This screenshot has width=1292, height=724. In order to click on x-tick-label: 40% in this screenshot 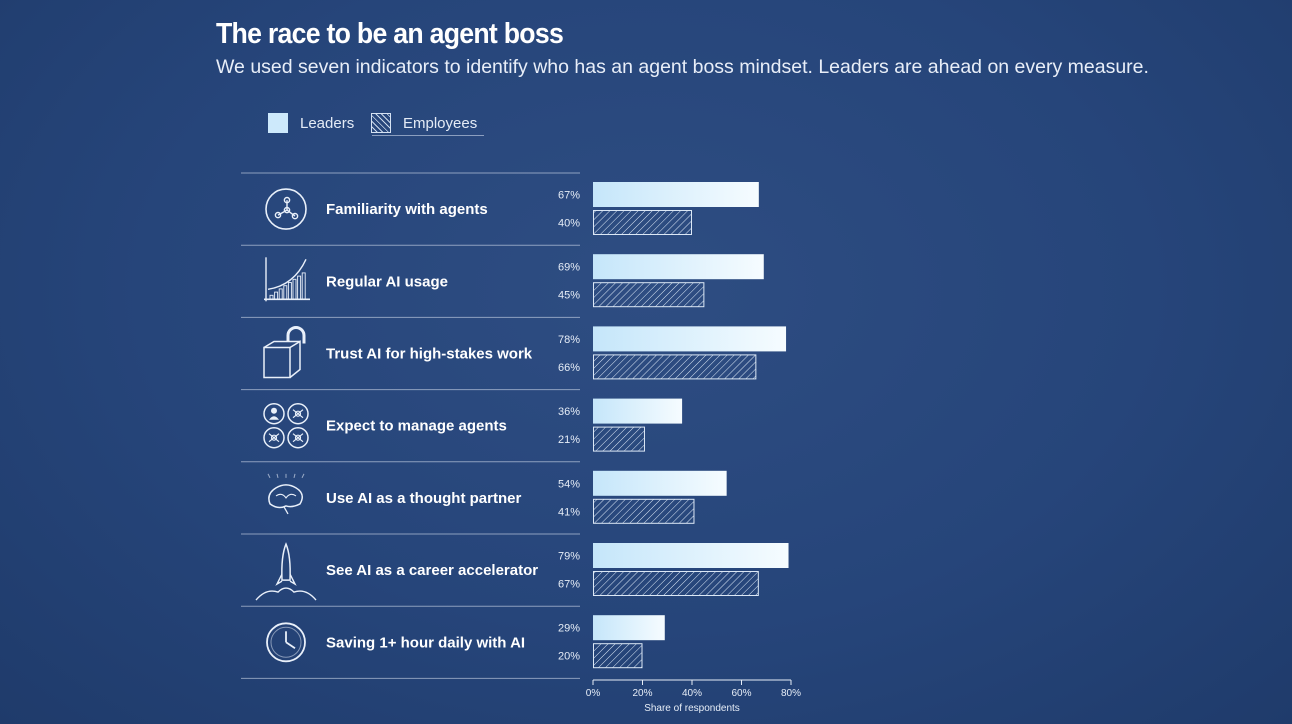, I will do `click(692, 693)`.